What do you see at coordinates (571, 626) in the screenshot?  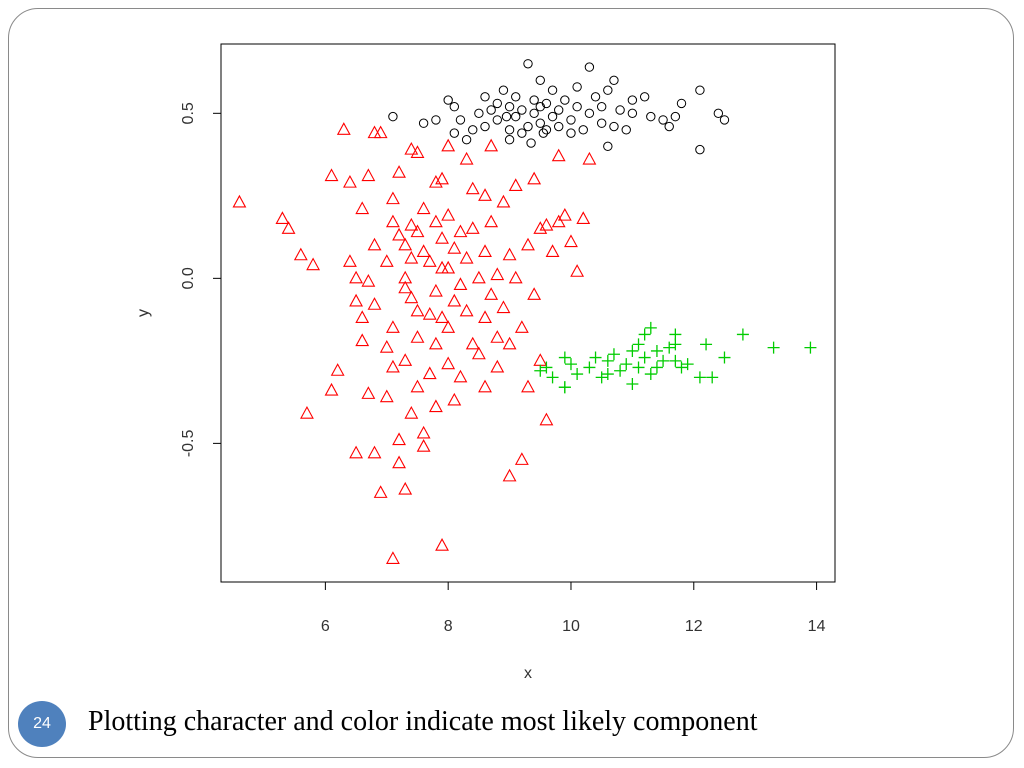 I see `x-tick-label: 10` at bounding box center [571, 626].